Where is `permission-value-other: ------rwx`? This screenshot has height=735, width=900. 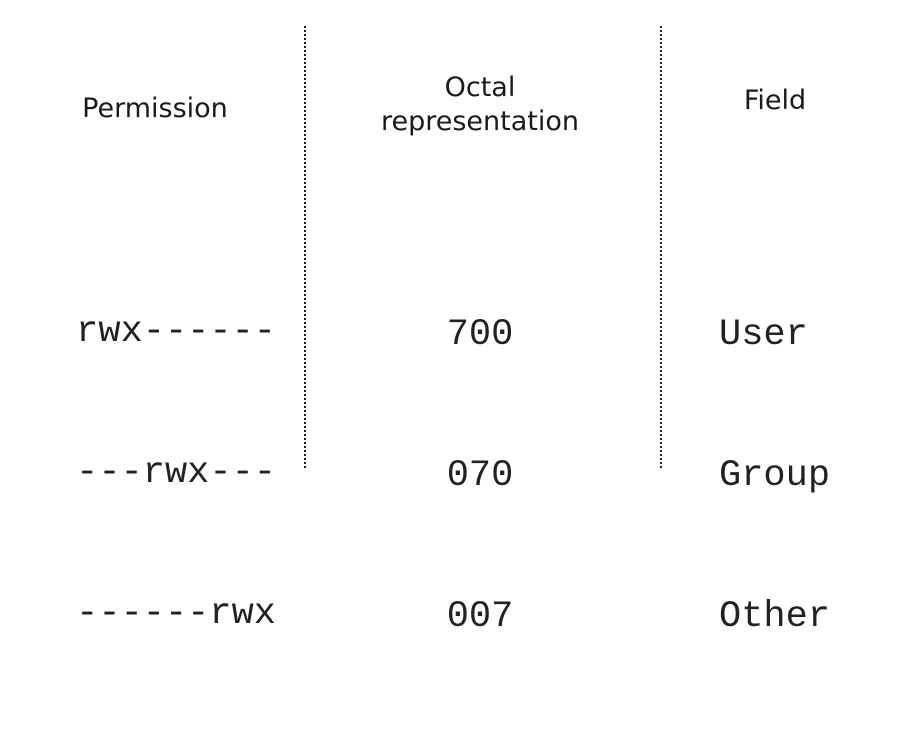
permission-value-other: ------rwx is located at coordinates (176, 614).